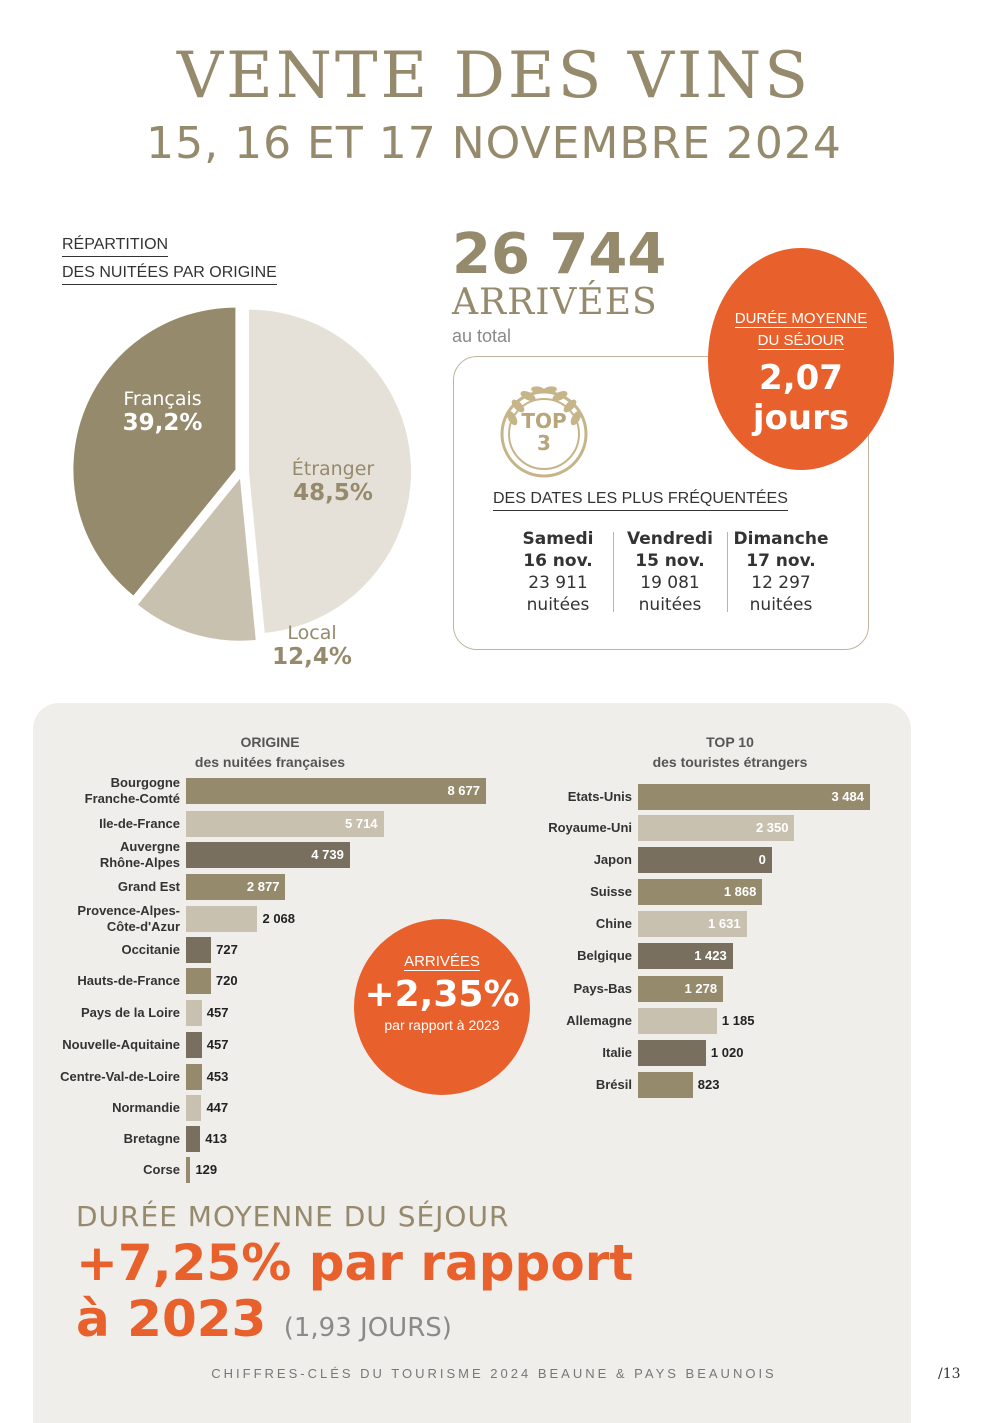 This screenshot has height=1423, width=988. Describe the element at coordinates (139, 823) in the screenshot. I see `bar-category-label: Ile-de-France` at that location.